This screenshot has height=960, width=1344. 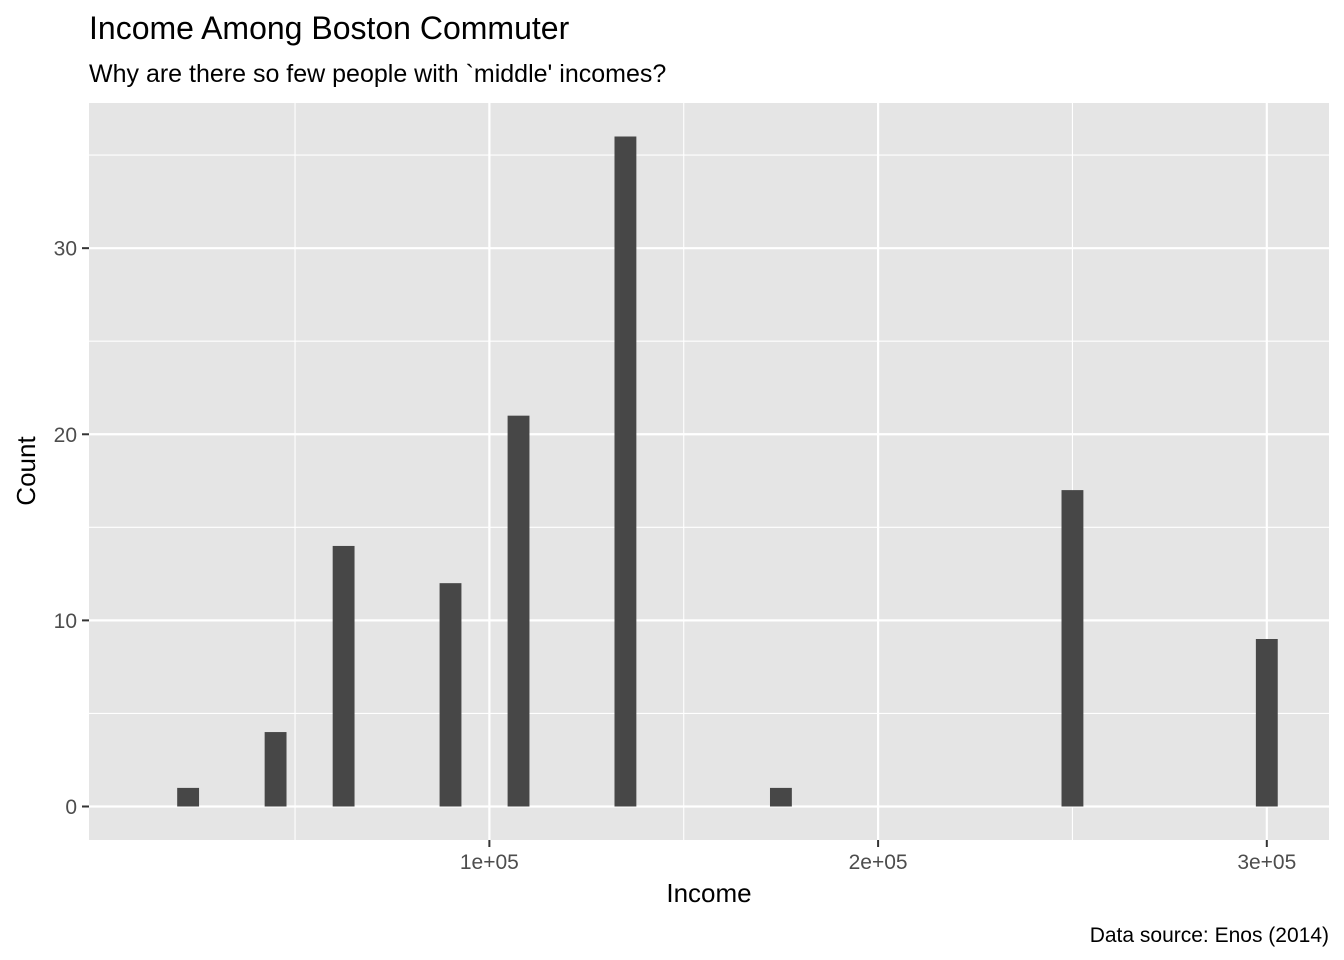 What do you see at coordinates (26, 471) in the screenshot?
I see `y-axis-title: Count` at bounding box center [26, 471].